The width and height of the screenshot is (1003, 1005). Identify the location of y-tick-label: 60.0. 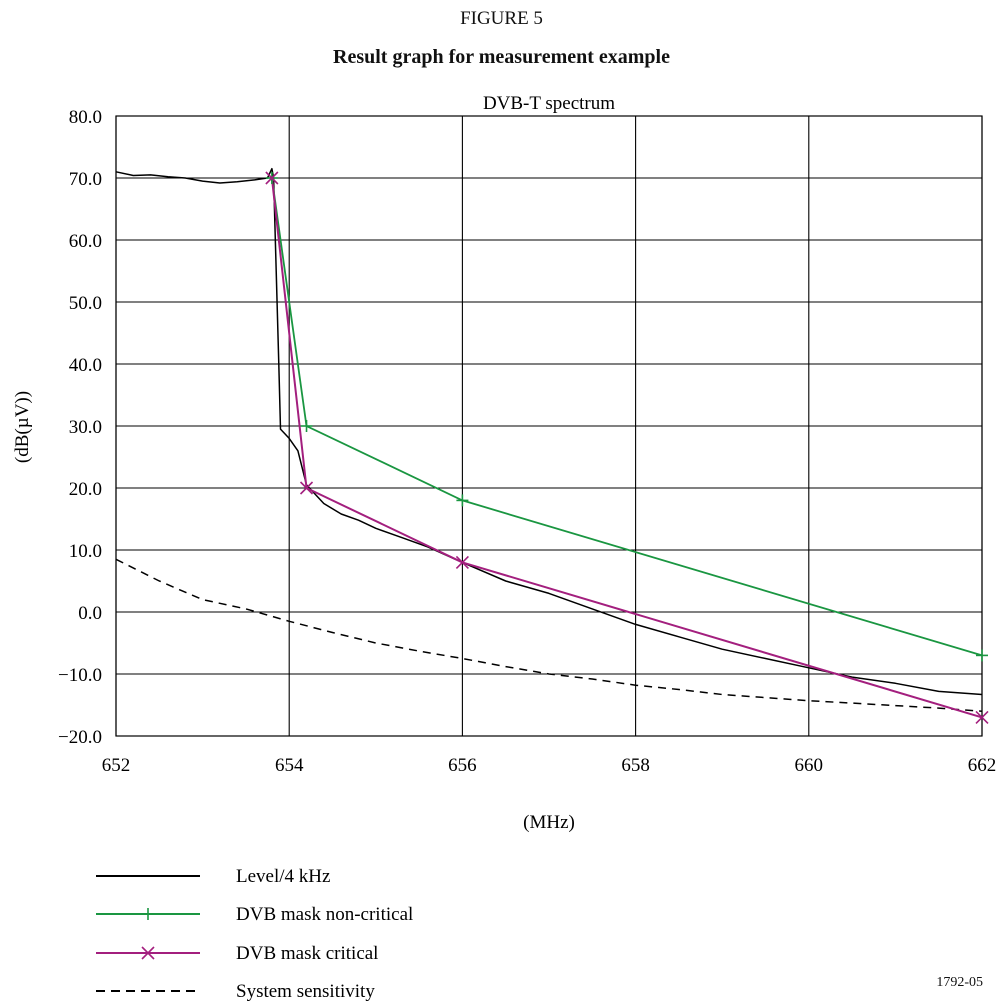
(85, 241).